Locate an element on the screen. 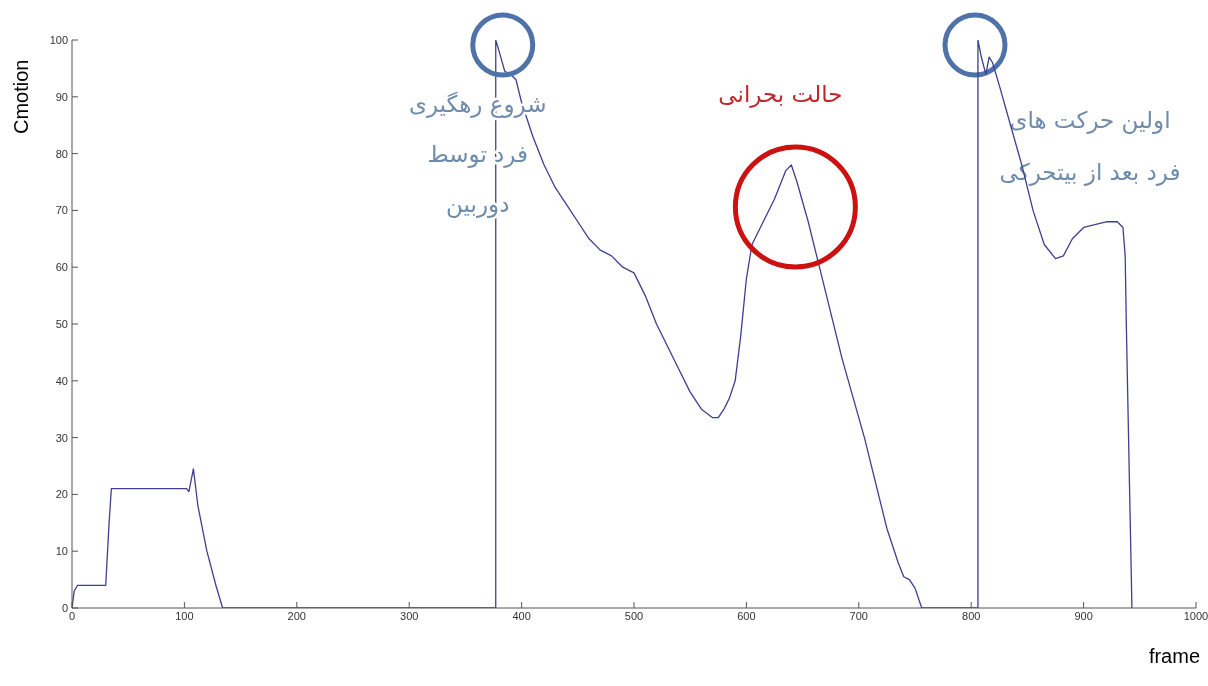 This screenshot has height=686, width=1208. x-tick-label: 700 is located at coordinates (858, 615).